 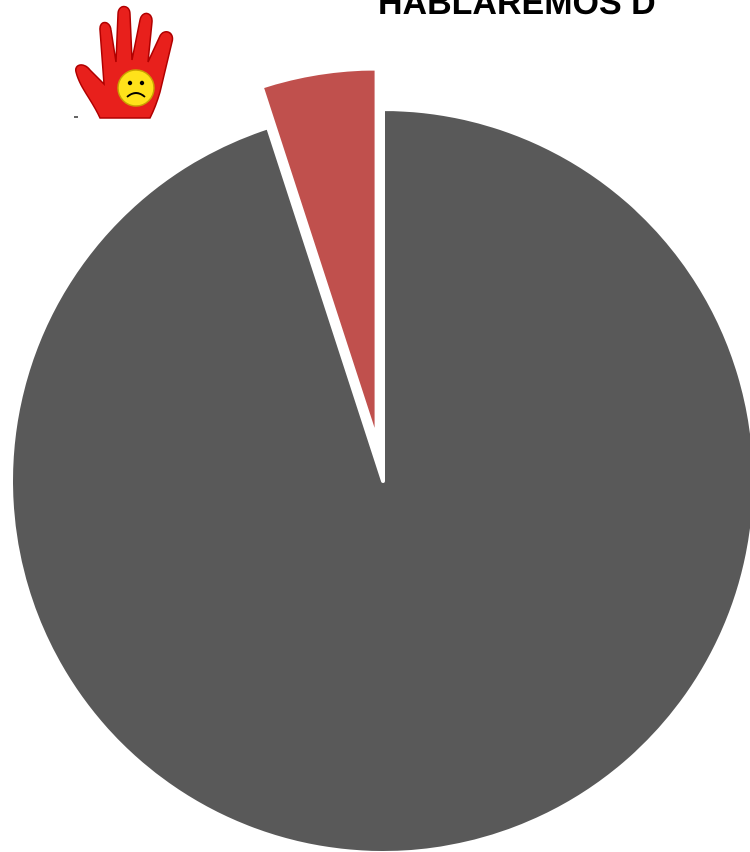 What do you see at coordinates (319, 254) in the screenshot?
I see `pie-slice` at bounding box center [319, 254].